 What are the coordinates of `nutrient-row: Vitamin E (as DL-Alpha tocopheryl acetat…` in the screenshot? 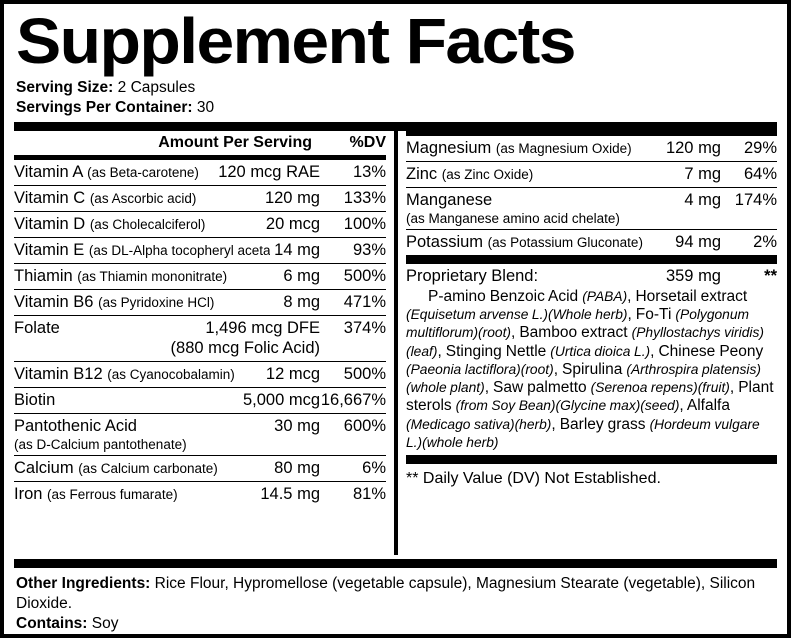 It's located at (200, 249).